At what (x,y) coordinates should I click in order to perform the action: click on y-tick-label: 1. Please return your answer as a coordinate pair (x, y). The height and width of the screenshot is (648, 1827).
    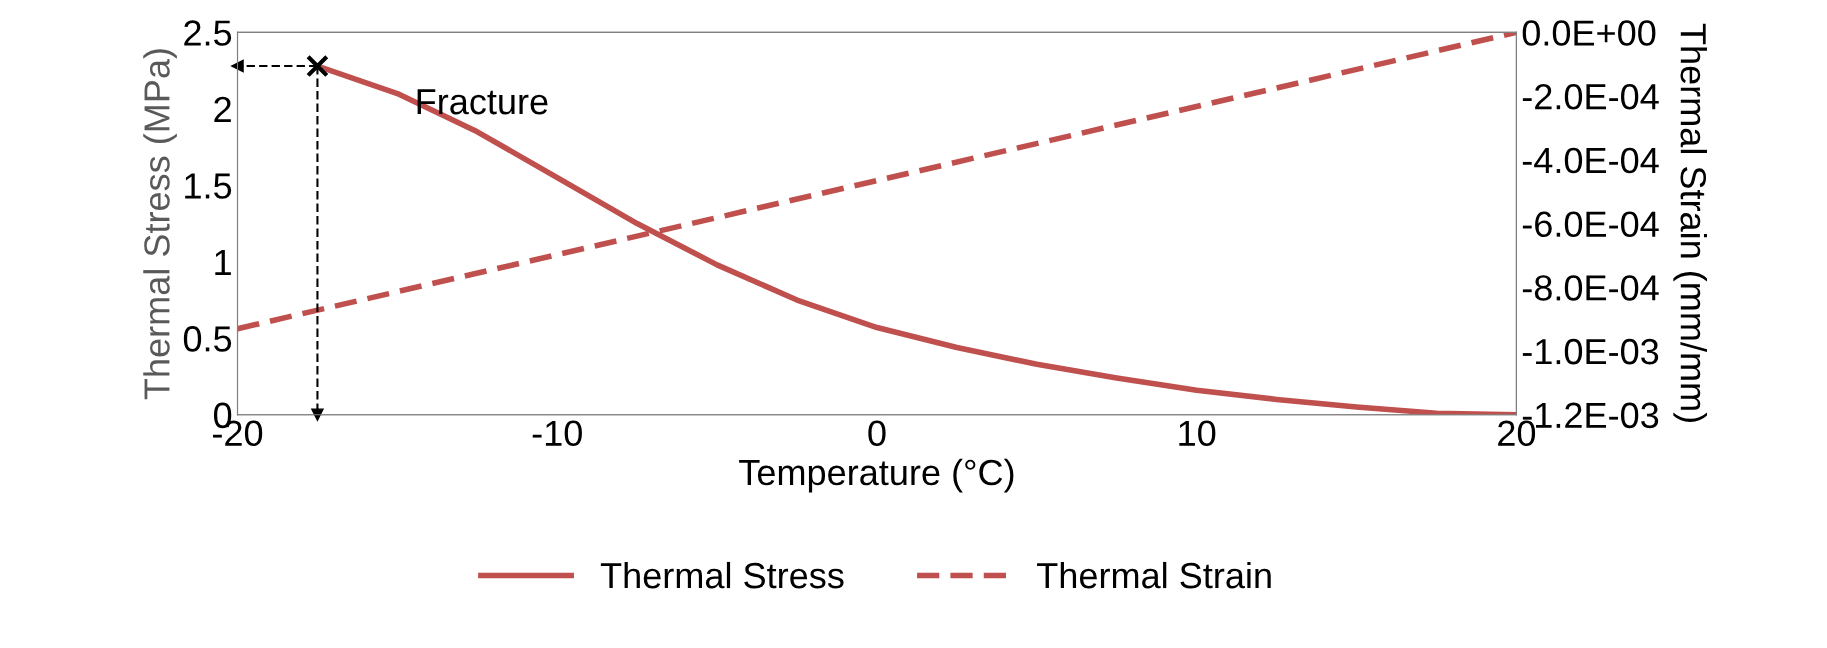
    Looking at the image, I should click on (223, 262).